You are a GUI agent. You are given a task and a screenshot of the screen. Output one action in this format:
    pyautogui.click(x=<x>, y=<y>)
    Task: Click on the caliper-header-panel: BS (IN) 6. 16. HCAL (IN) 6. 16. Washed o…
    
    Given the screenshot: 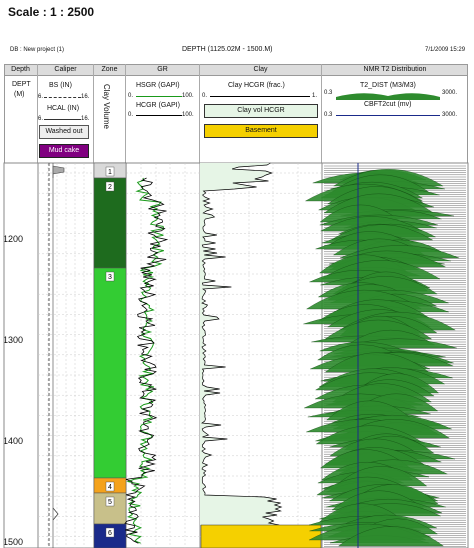 What is the action you would take?
    pyautogui.click(x=66, y=119)
    